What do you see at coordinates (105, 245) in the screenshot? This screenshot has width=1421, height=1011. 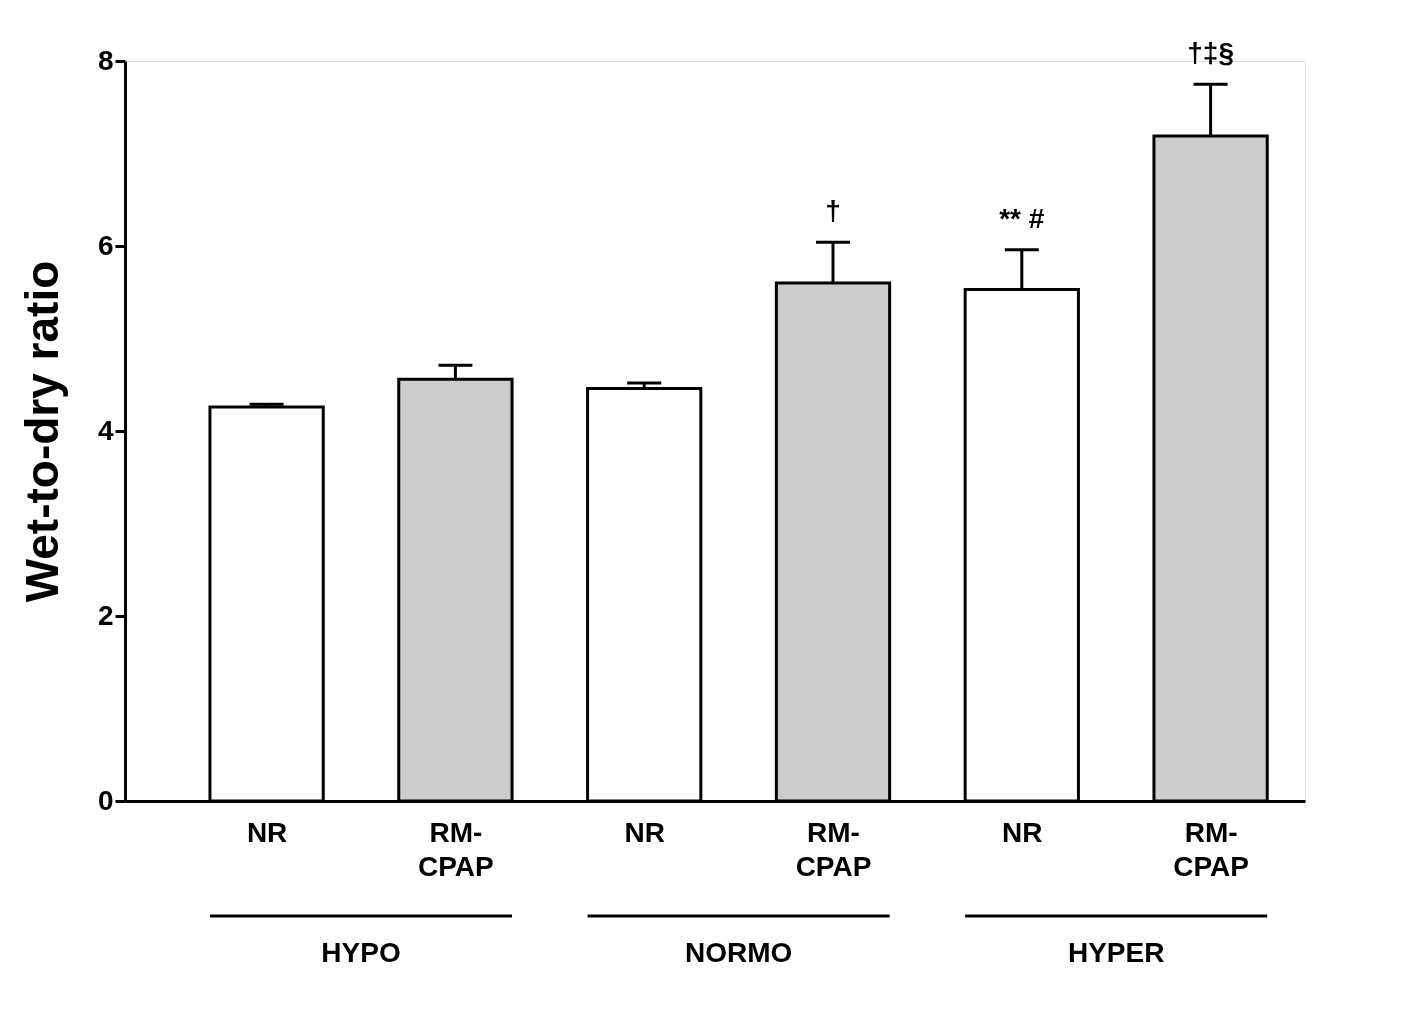 I see `y-tick-label: 6` at bounding box center [105, 245].